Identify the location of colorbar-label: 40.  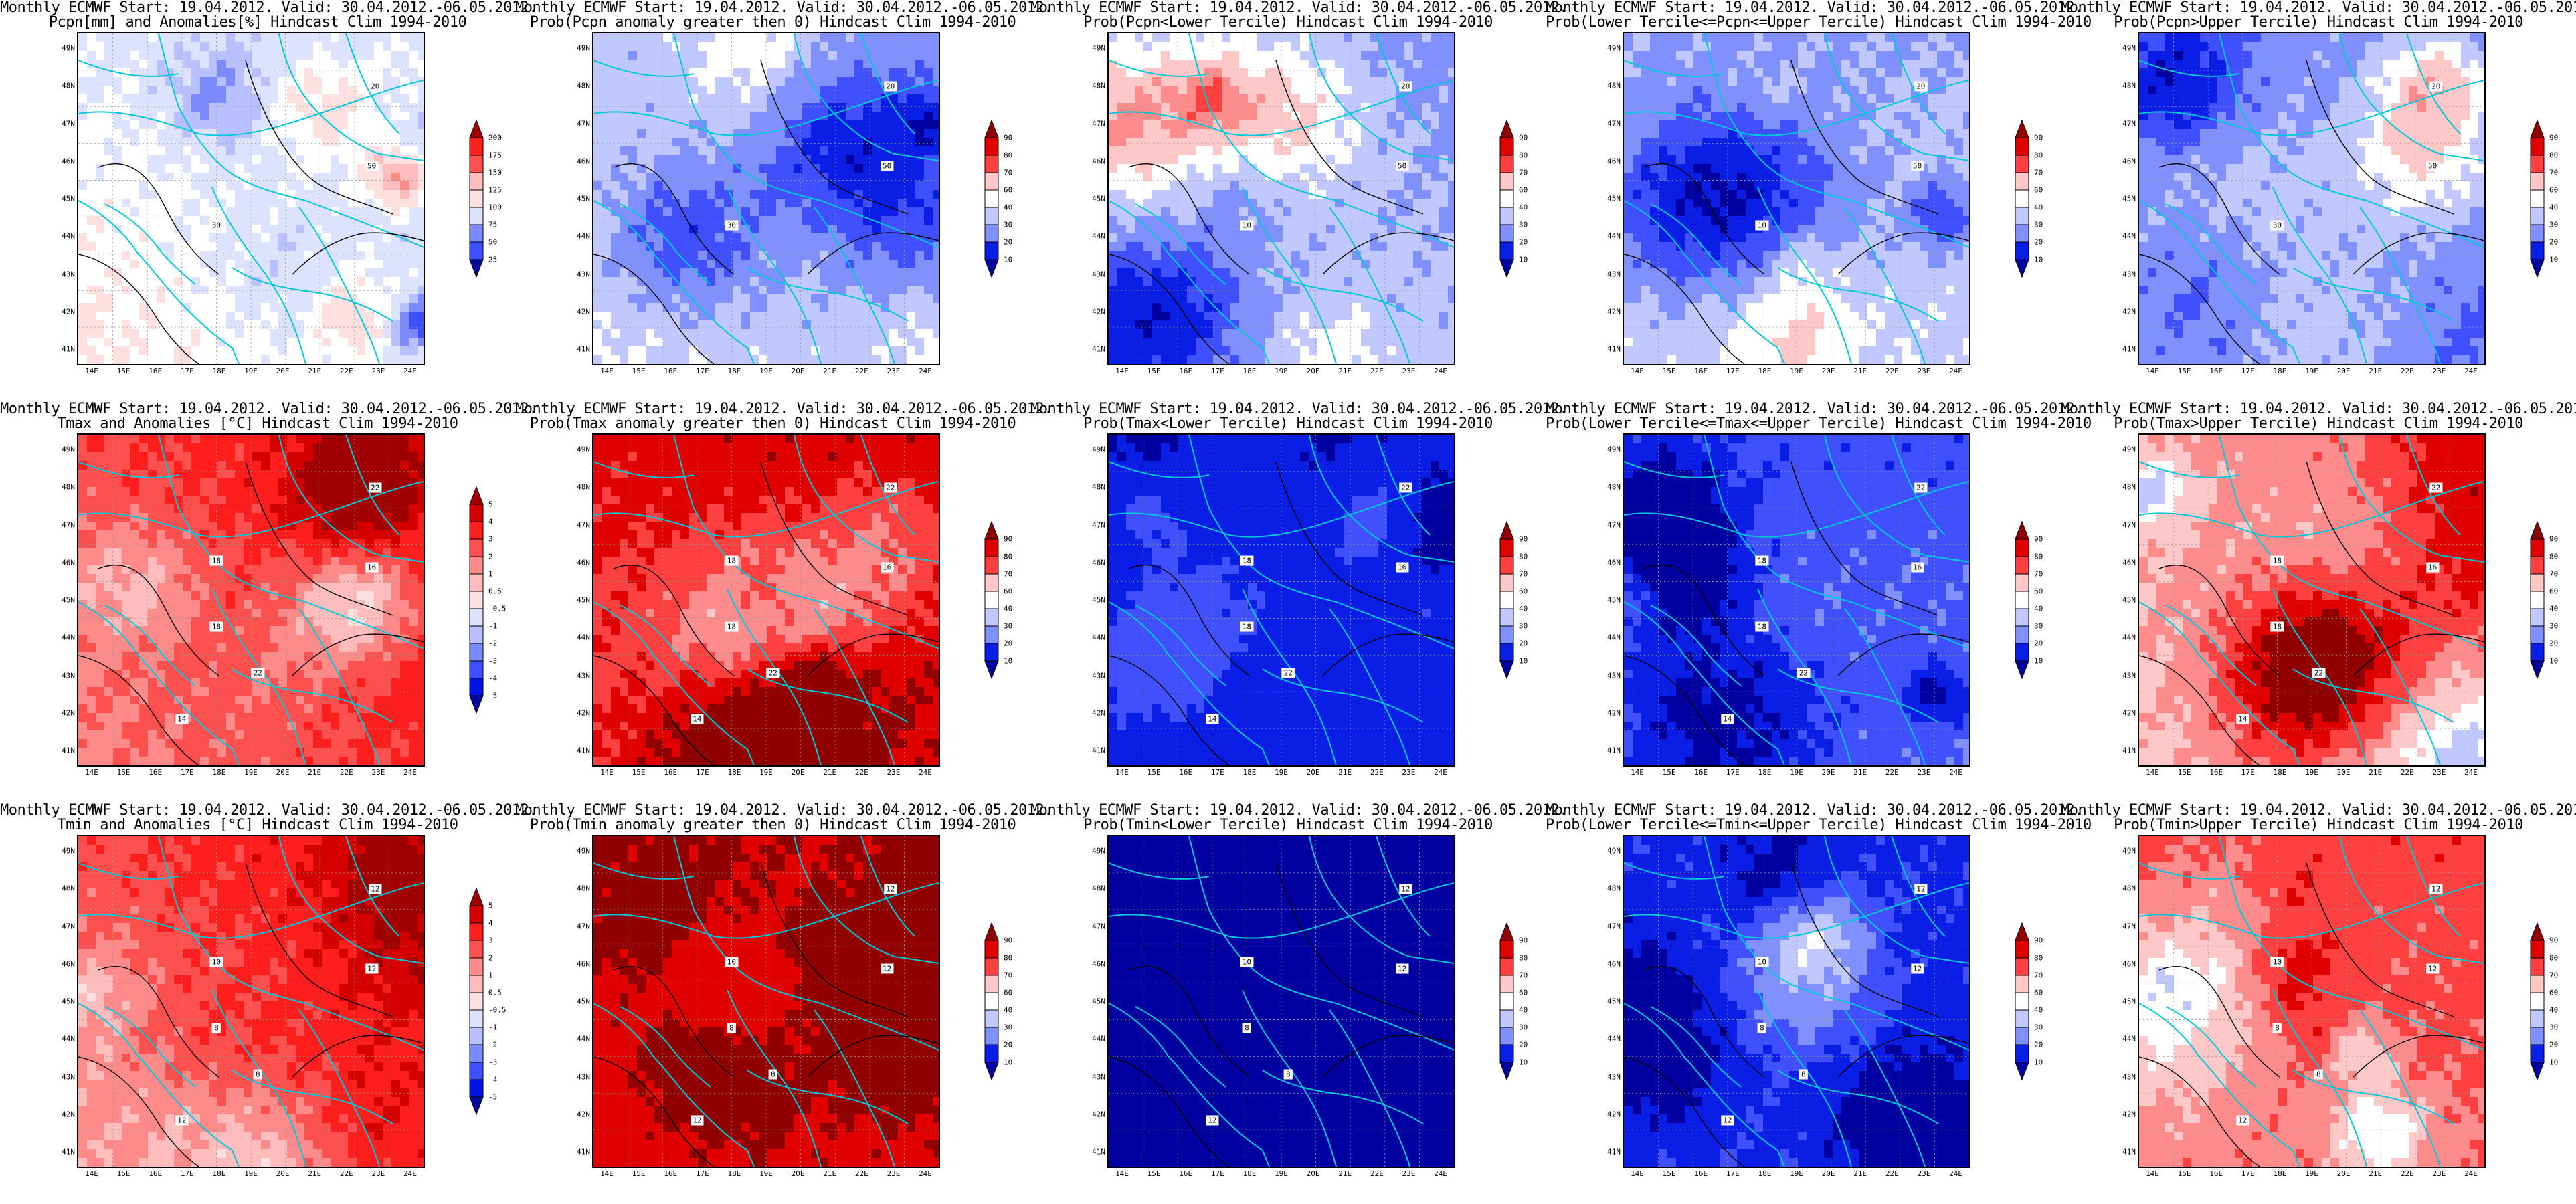
(1008, 609).